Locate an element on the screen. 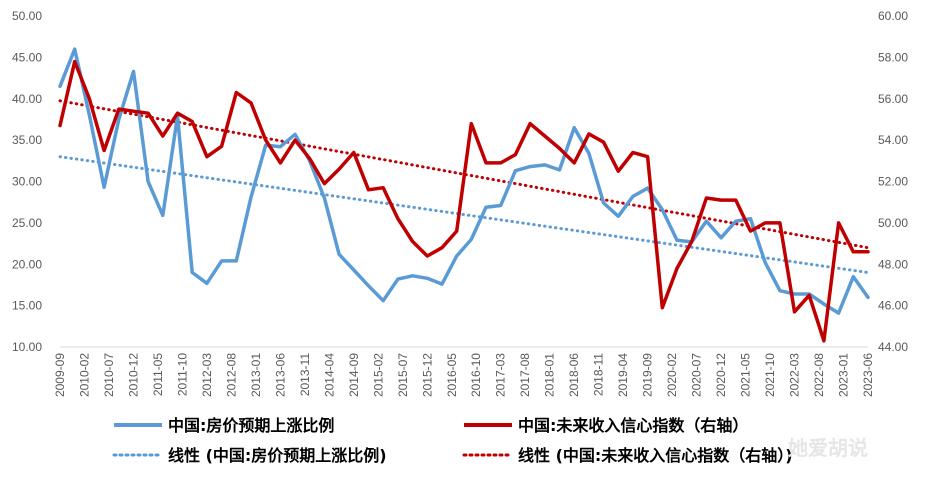 The width and height of the screenshot is (926, 479). legend-label-income-confidence-trend: 线性 (中国:未来收入信心指数（右轴）) is located at coordinates (655, 455).